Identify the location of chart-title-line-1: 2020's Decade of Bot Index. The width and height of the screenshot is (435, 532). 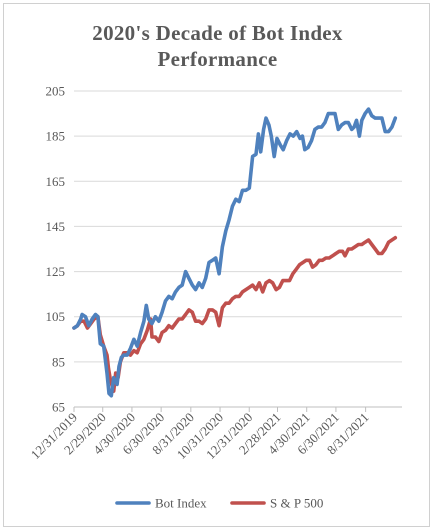
(217, 33).